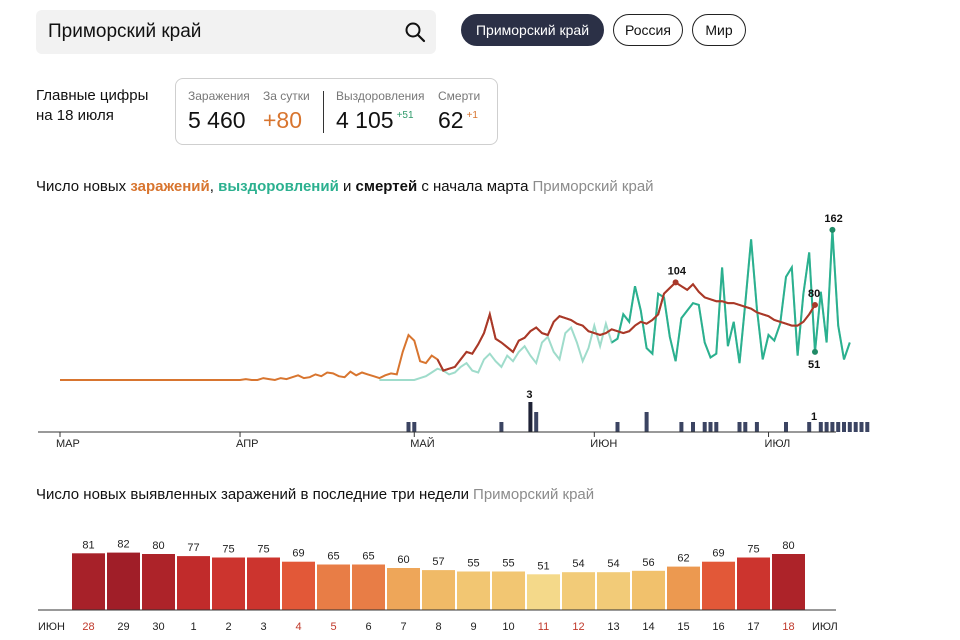 The height and width of the screenshot is (640, 960). Describe the element at coordinates (529, 395) in the screenshot. I see `deaths-peak-label: 3` at that location.